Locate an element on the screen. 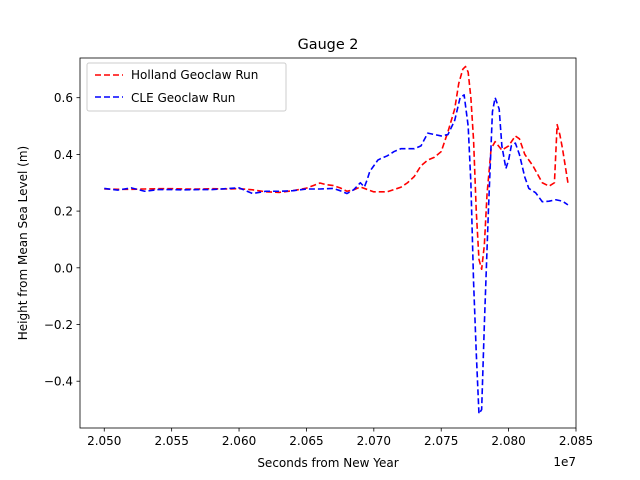  x-tick-label: 2.050 is located at coordinates (104, 441).